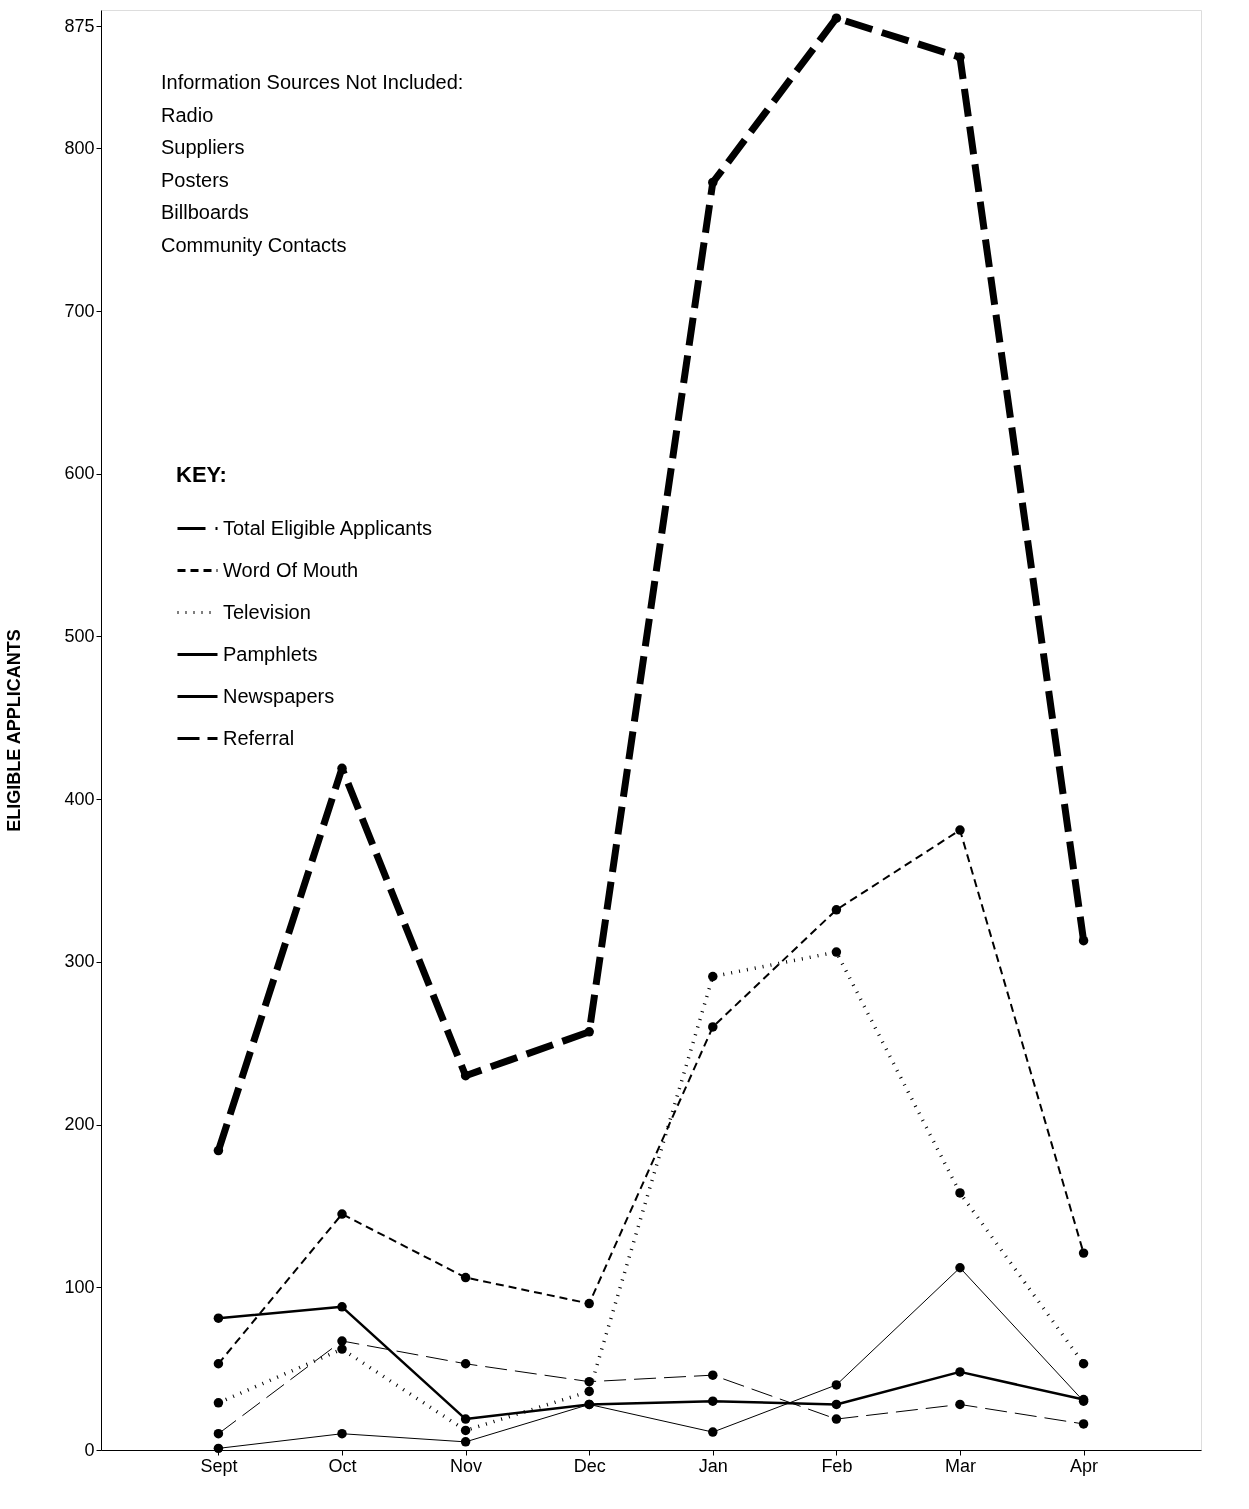  What do you see at coordinates (960, 1465) in the screenshot?
I see `x-tick-label: Mar` at bounding box center [960, 1465].